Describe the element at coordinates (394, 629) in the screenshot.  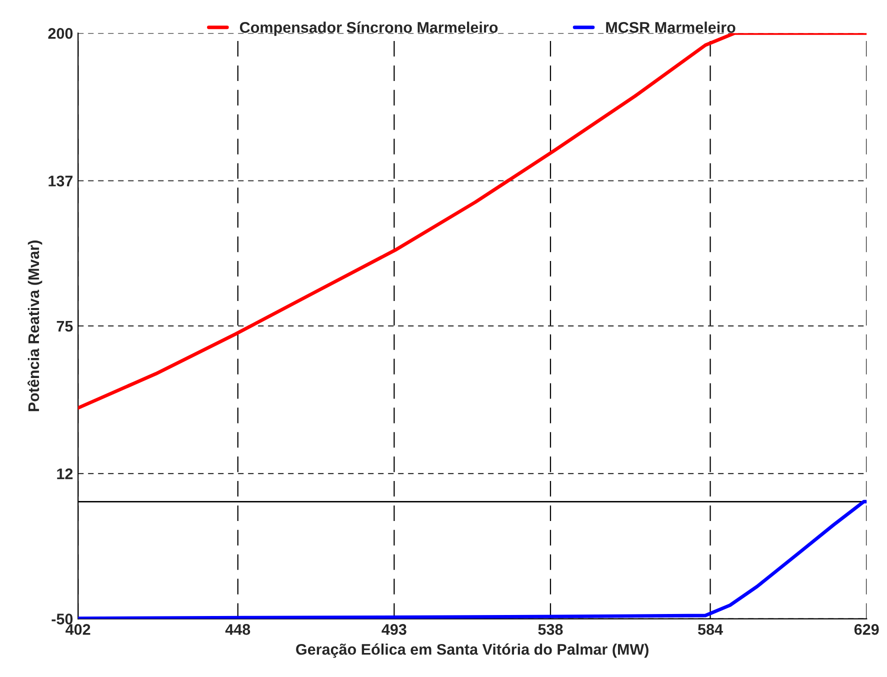
I see `x-tick-label: 493` at that location.